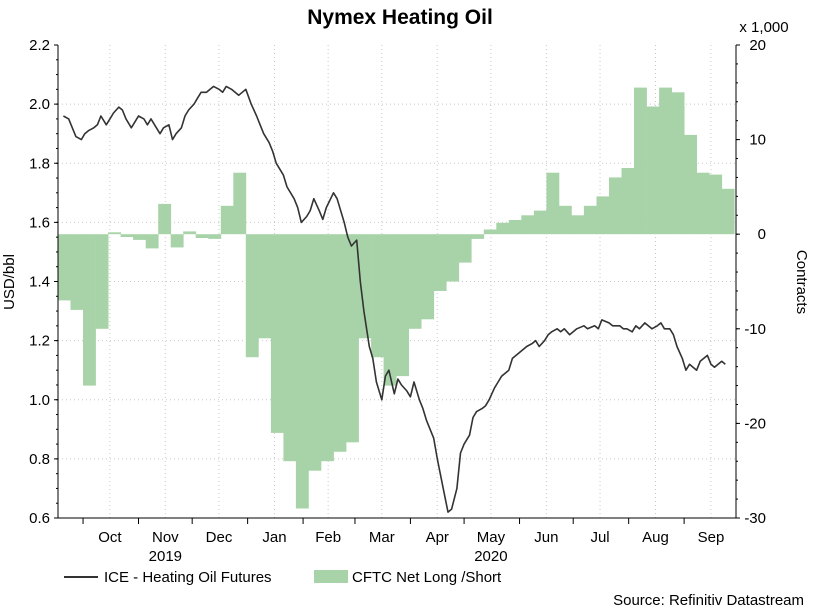  I want to click on x-year-label: 2020, so click(490, 556).